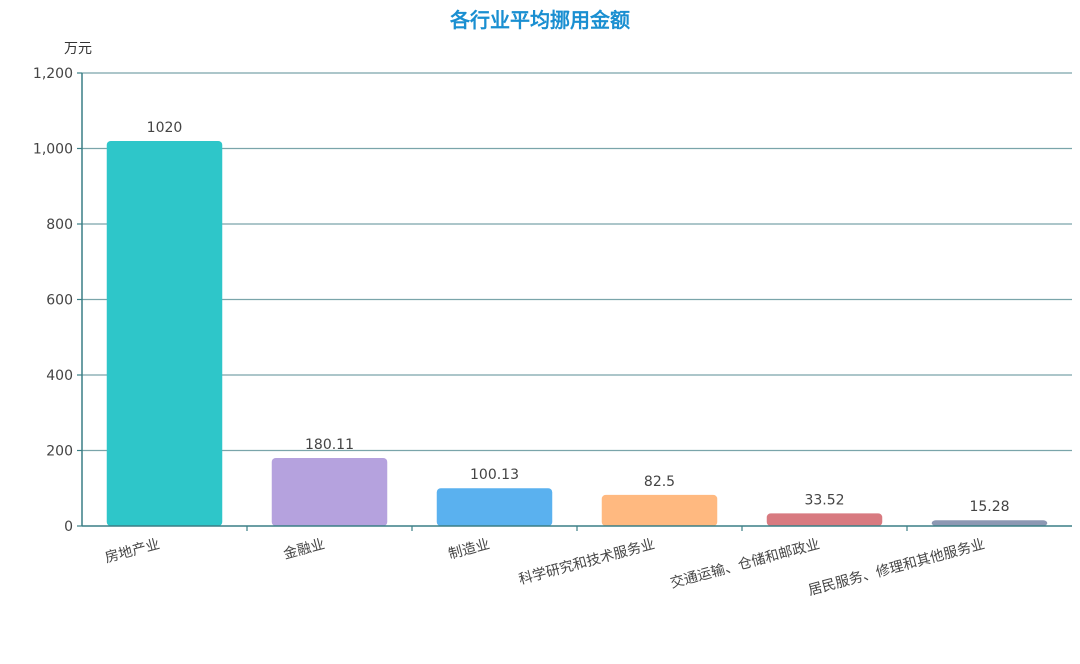 The height and width of the screenshot is (664, 1080). What do you see at coordinates (469, 549) in the screenshot?
I see `x-category-label: 制造业` at bounding box center [469, 549].